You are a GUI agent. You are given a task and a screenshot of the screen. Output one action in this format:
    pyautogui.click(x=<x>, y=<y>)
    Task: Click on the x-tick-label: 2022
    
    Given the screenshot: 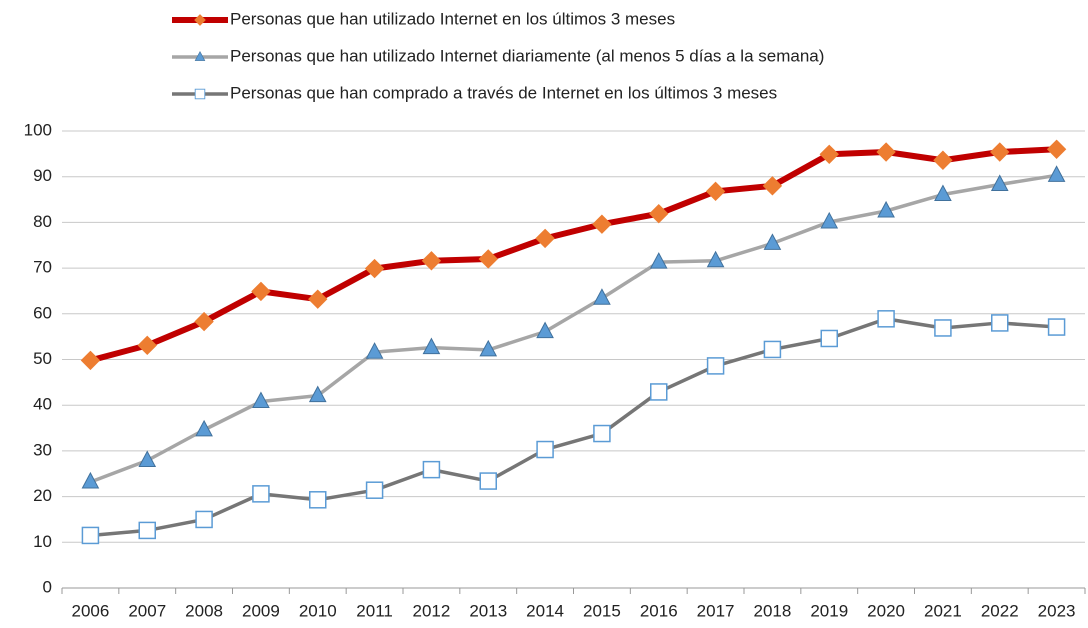 What is the action you would take?
    pyautogui.click(x=1000, y=610)
    